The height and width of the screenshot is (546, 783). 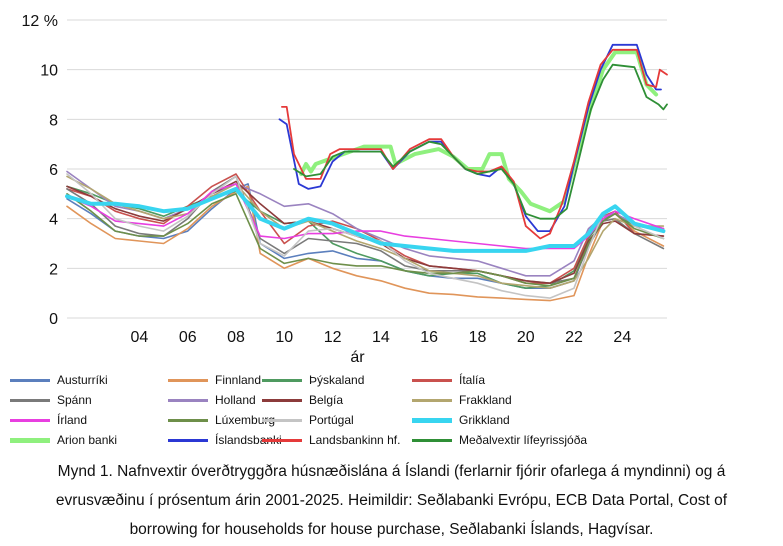 I want to click on legend-label: Írland, so click(x=72, y=420).